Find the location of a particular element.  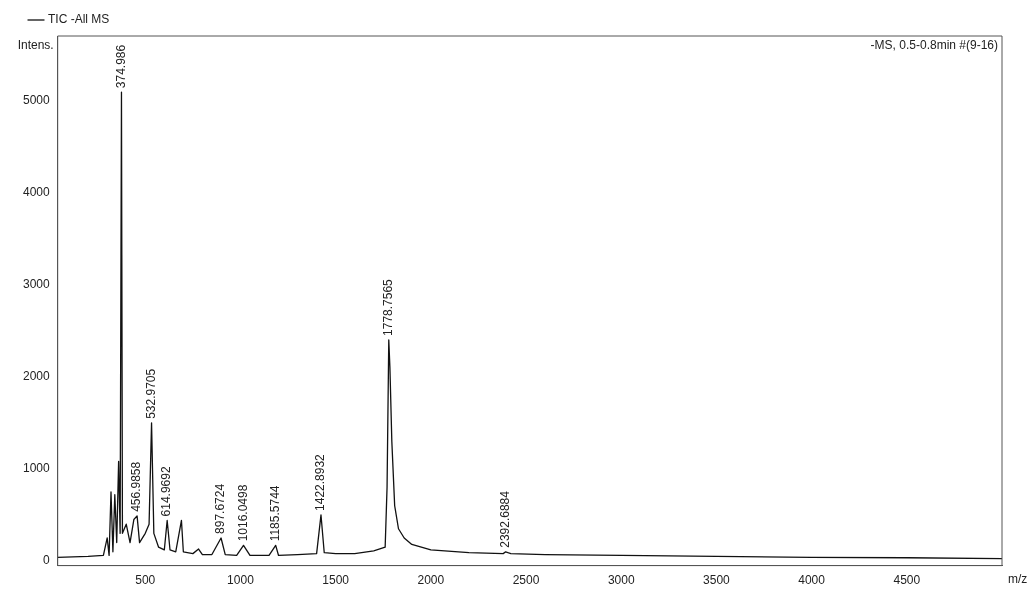

x-tick-label: 1000 is located at coordinates (241, 580).